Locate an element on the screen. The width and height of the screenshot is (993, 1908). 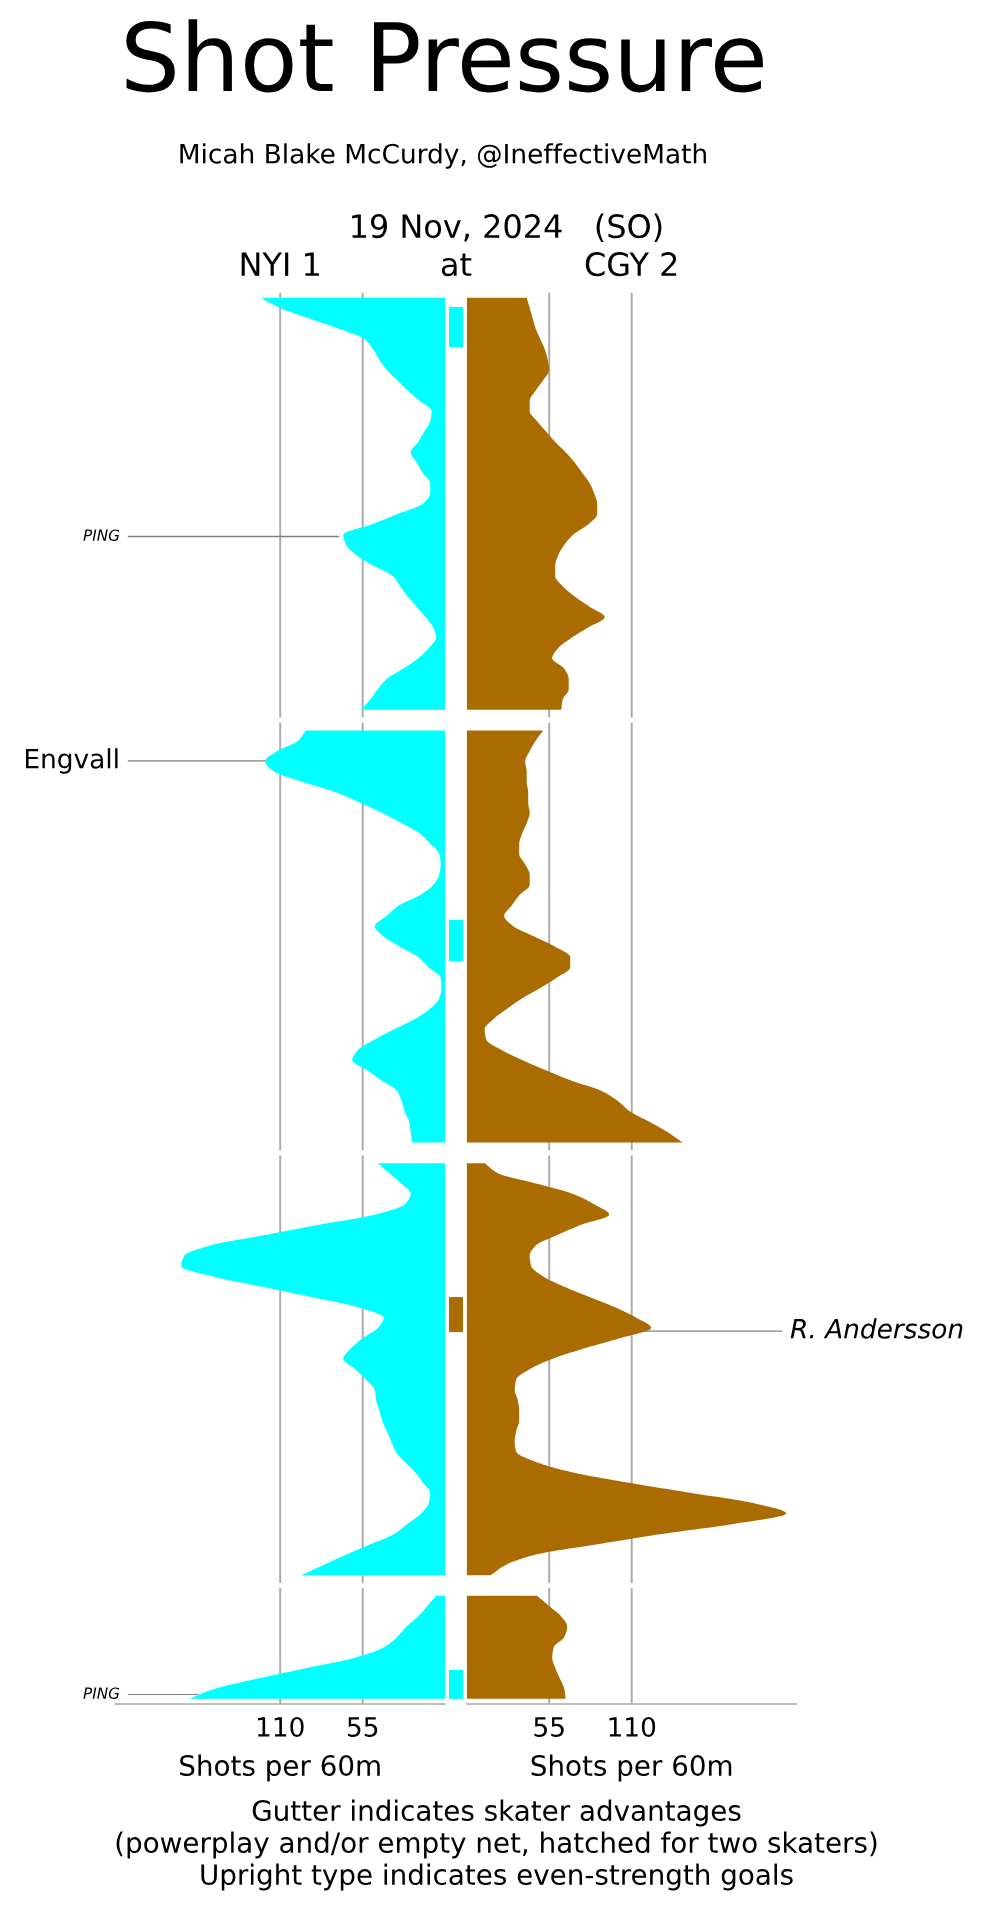
annotation: Engvall is located at coordinates (71, 761).